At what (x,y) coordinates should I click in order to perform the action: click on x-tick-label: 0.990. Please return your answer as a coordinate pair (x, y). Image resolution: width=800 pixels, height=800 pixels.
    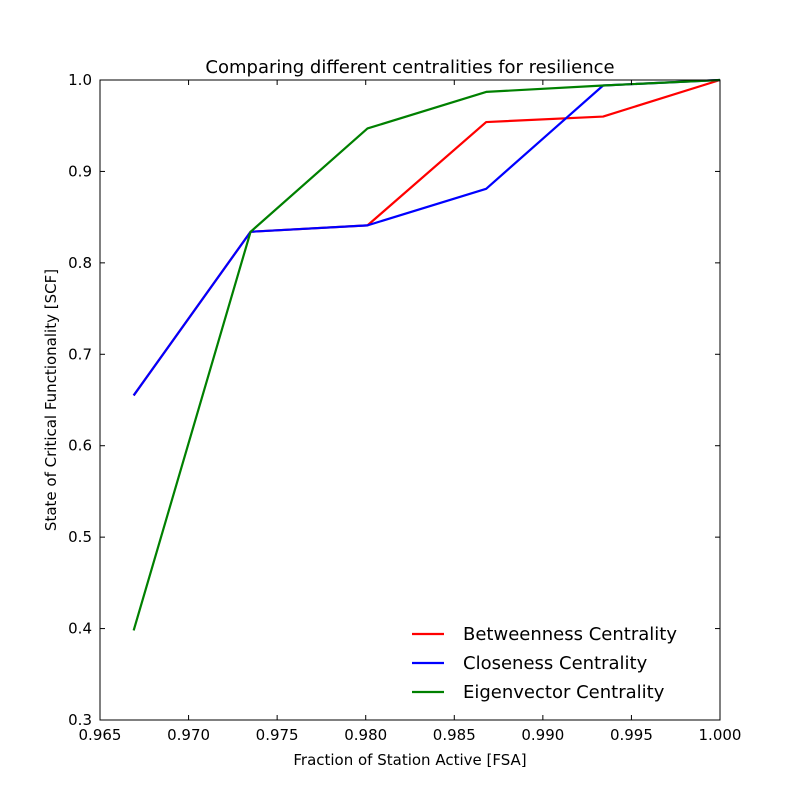
    Looking at the image, I should click on (542, 735).